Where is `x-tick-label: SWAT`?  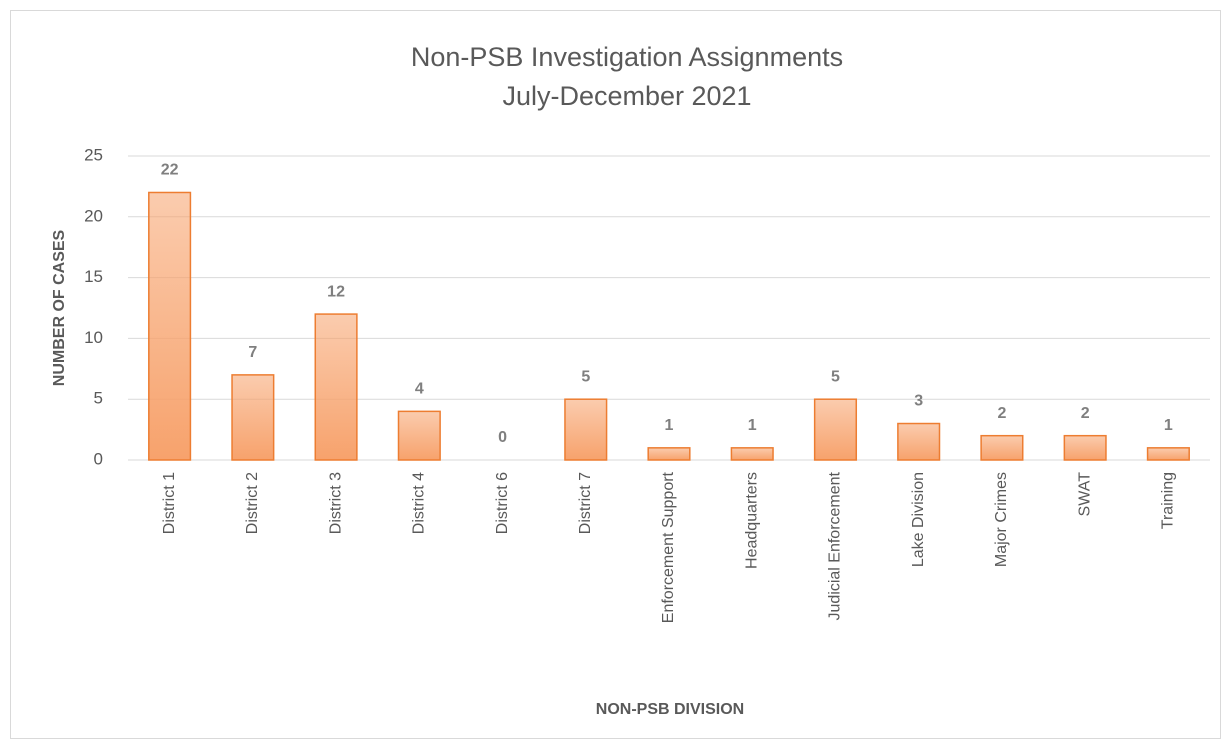
x-tick-label: SWAT is located at coordinates (1084, 494).